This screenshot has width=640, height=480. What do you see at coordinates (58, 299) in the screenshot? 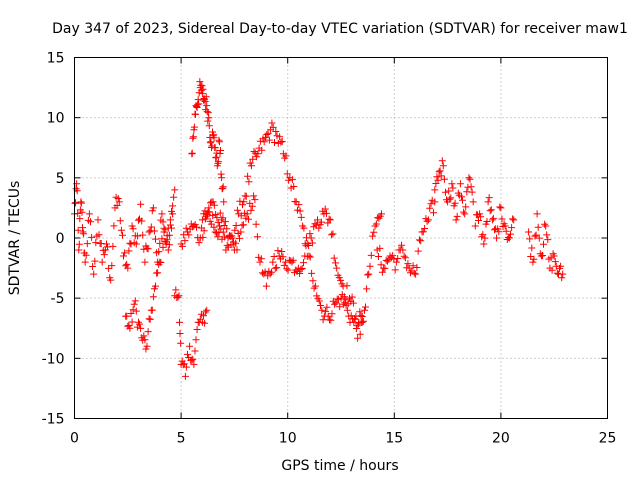
I see `y-tick-label: -5` at bounding box center [58, 299].